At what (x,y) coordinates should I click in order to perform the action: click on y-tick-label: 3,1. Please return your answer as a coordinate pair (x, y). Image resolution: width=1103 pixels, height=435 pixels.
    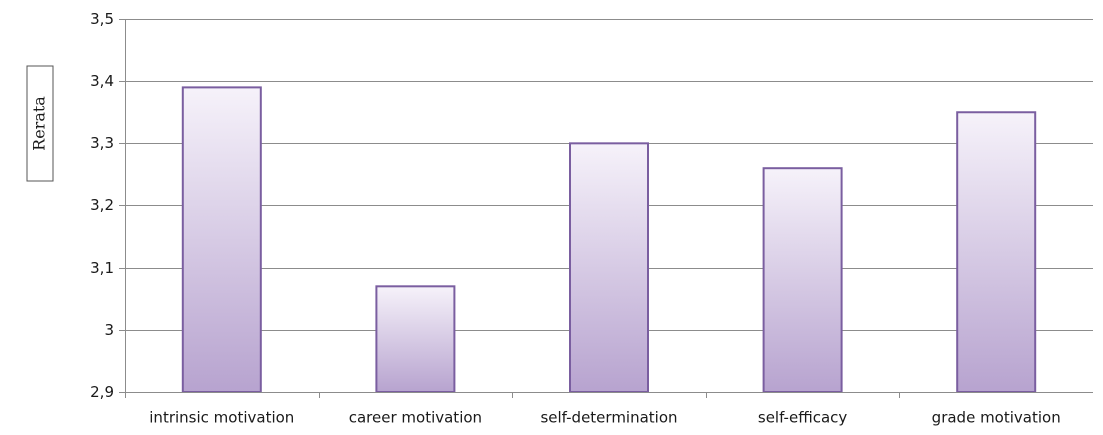
    Looking at the image, I should click on (102, 268).